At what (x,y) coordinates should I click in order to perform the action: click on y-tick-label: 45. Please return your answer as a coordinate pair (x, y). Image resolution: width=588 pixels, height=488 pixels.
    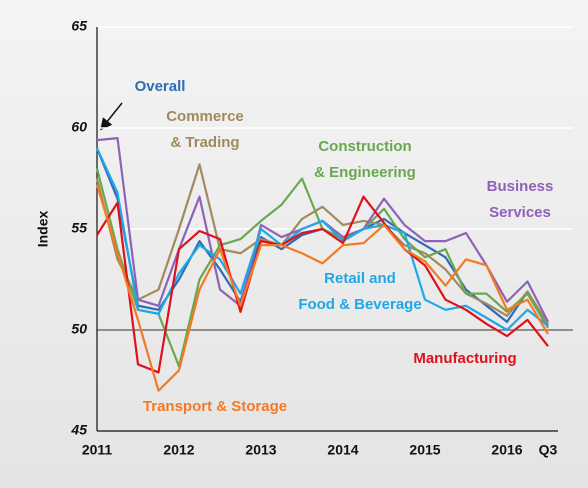
    Looking at the image, I should click on (78, 430).